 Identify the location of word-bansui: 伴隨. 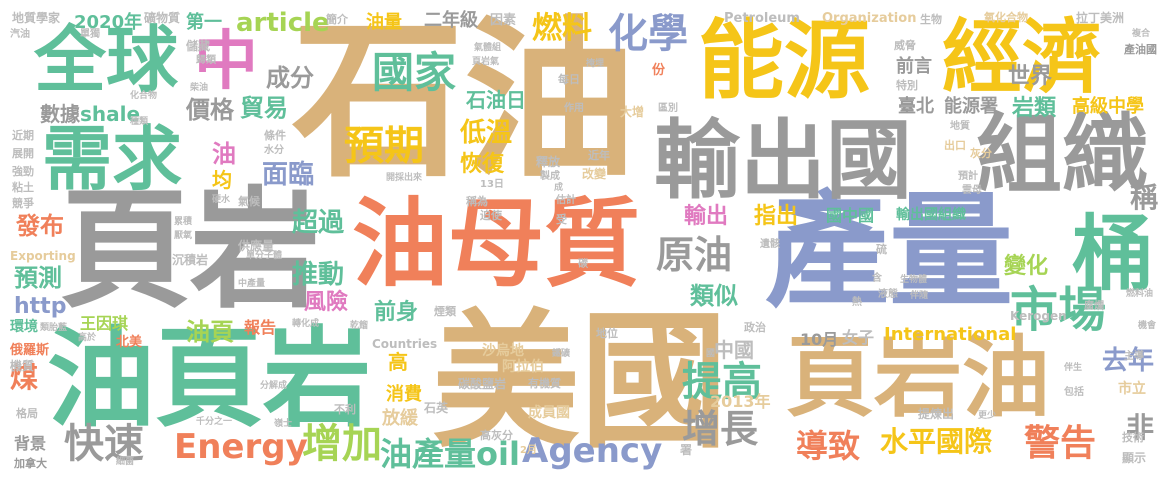
(919, 296).